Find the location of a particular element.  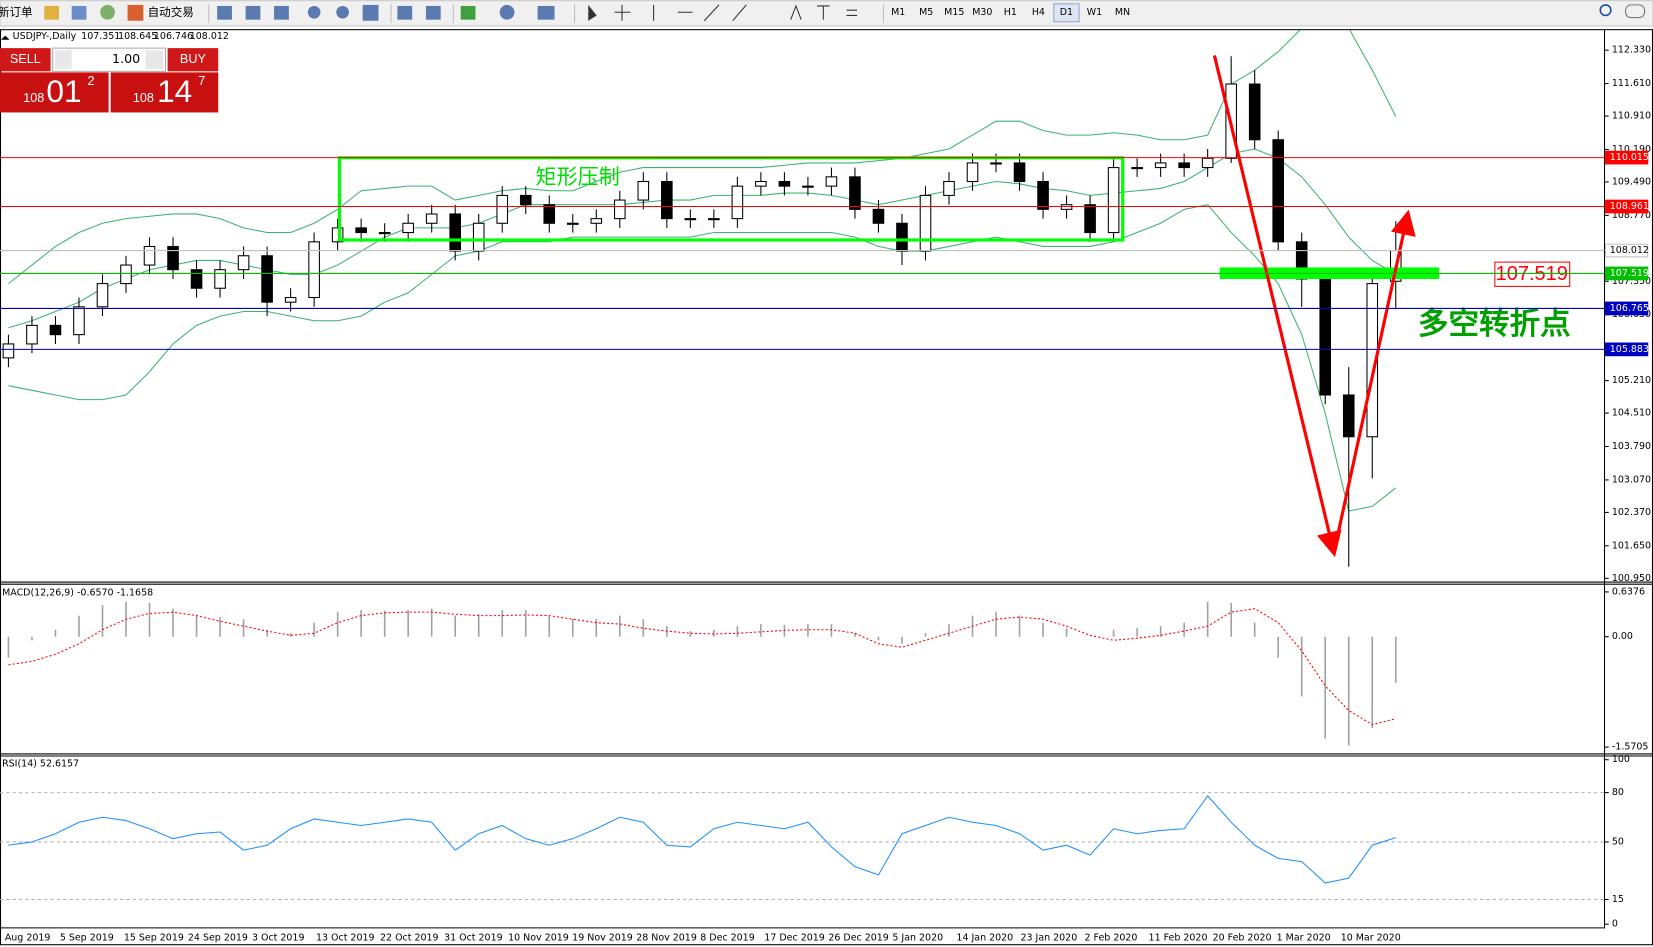

new-order-button: 新订单 is located at coordinates (16, 12).